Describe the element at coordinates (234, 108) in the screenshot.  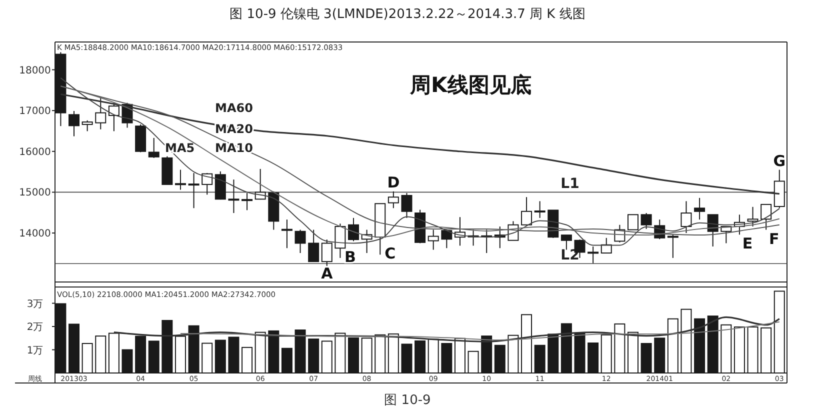
I see `series-label: MA60` at that location.